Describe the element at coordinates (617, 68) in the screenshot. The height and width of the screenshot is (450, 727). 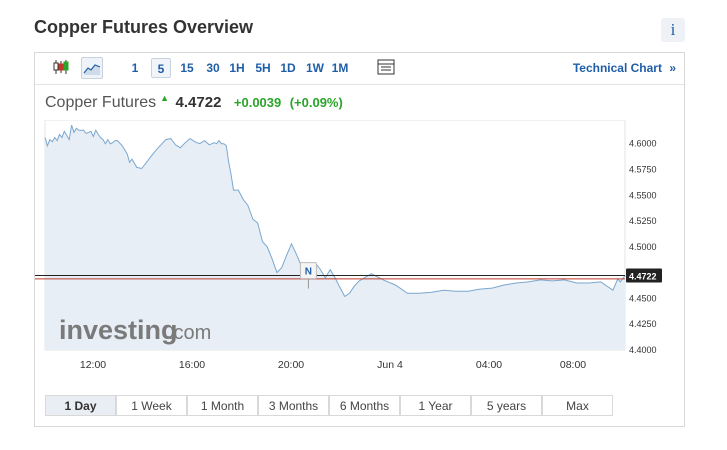
I see `technical-chart-label: Technical Chart` at that location.